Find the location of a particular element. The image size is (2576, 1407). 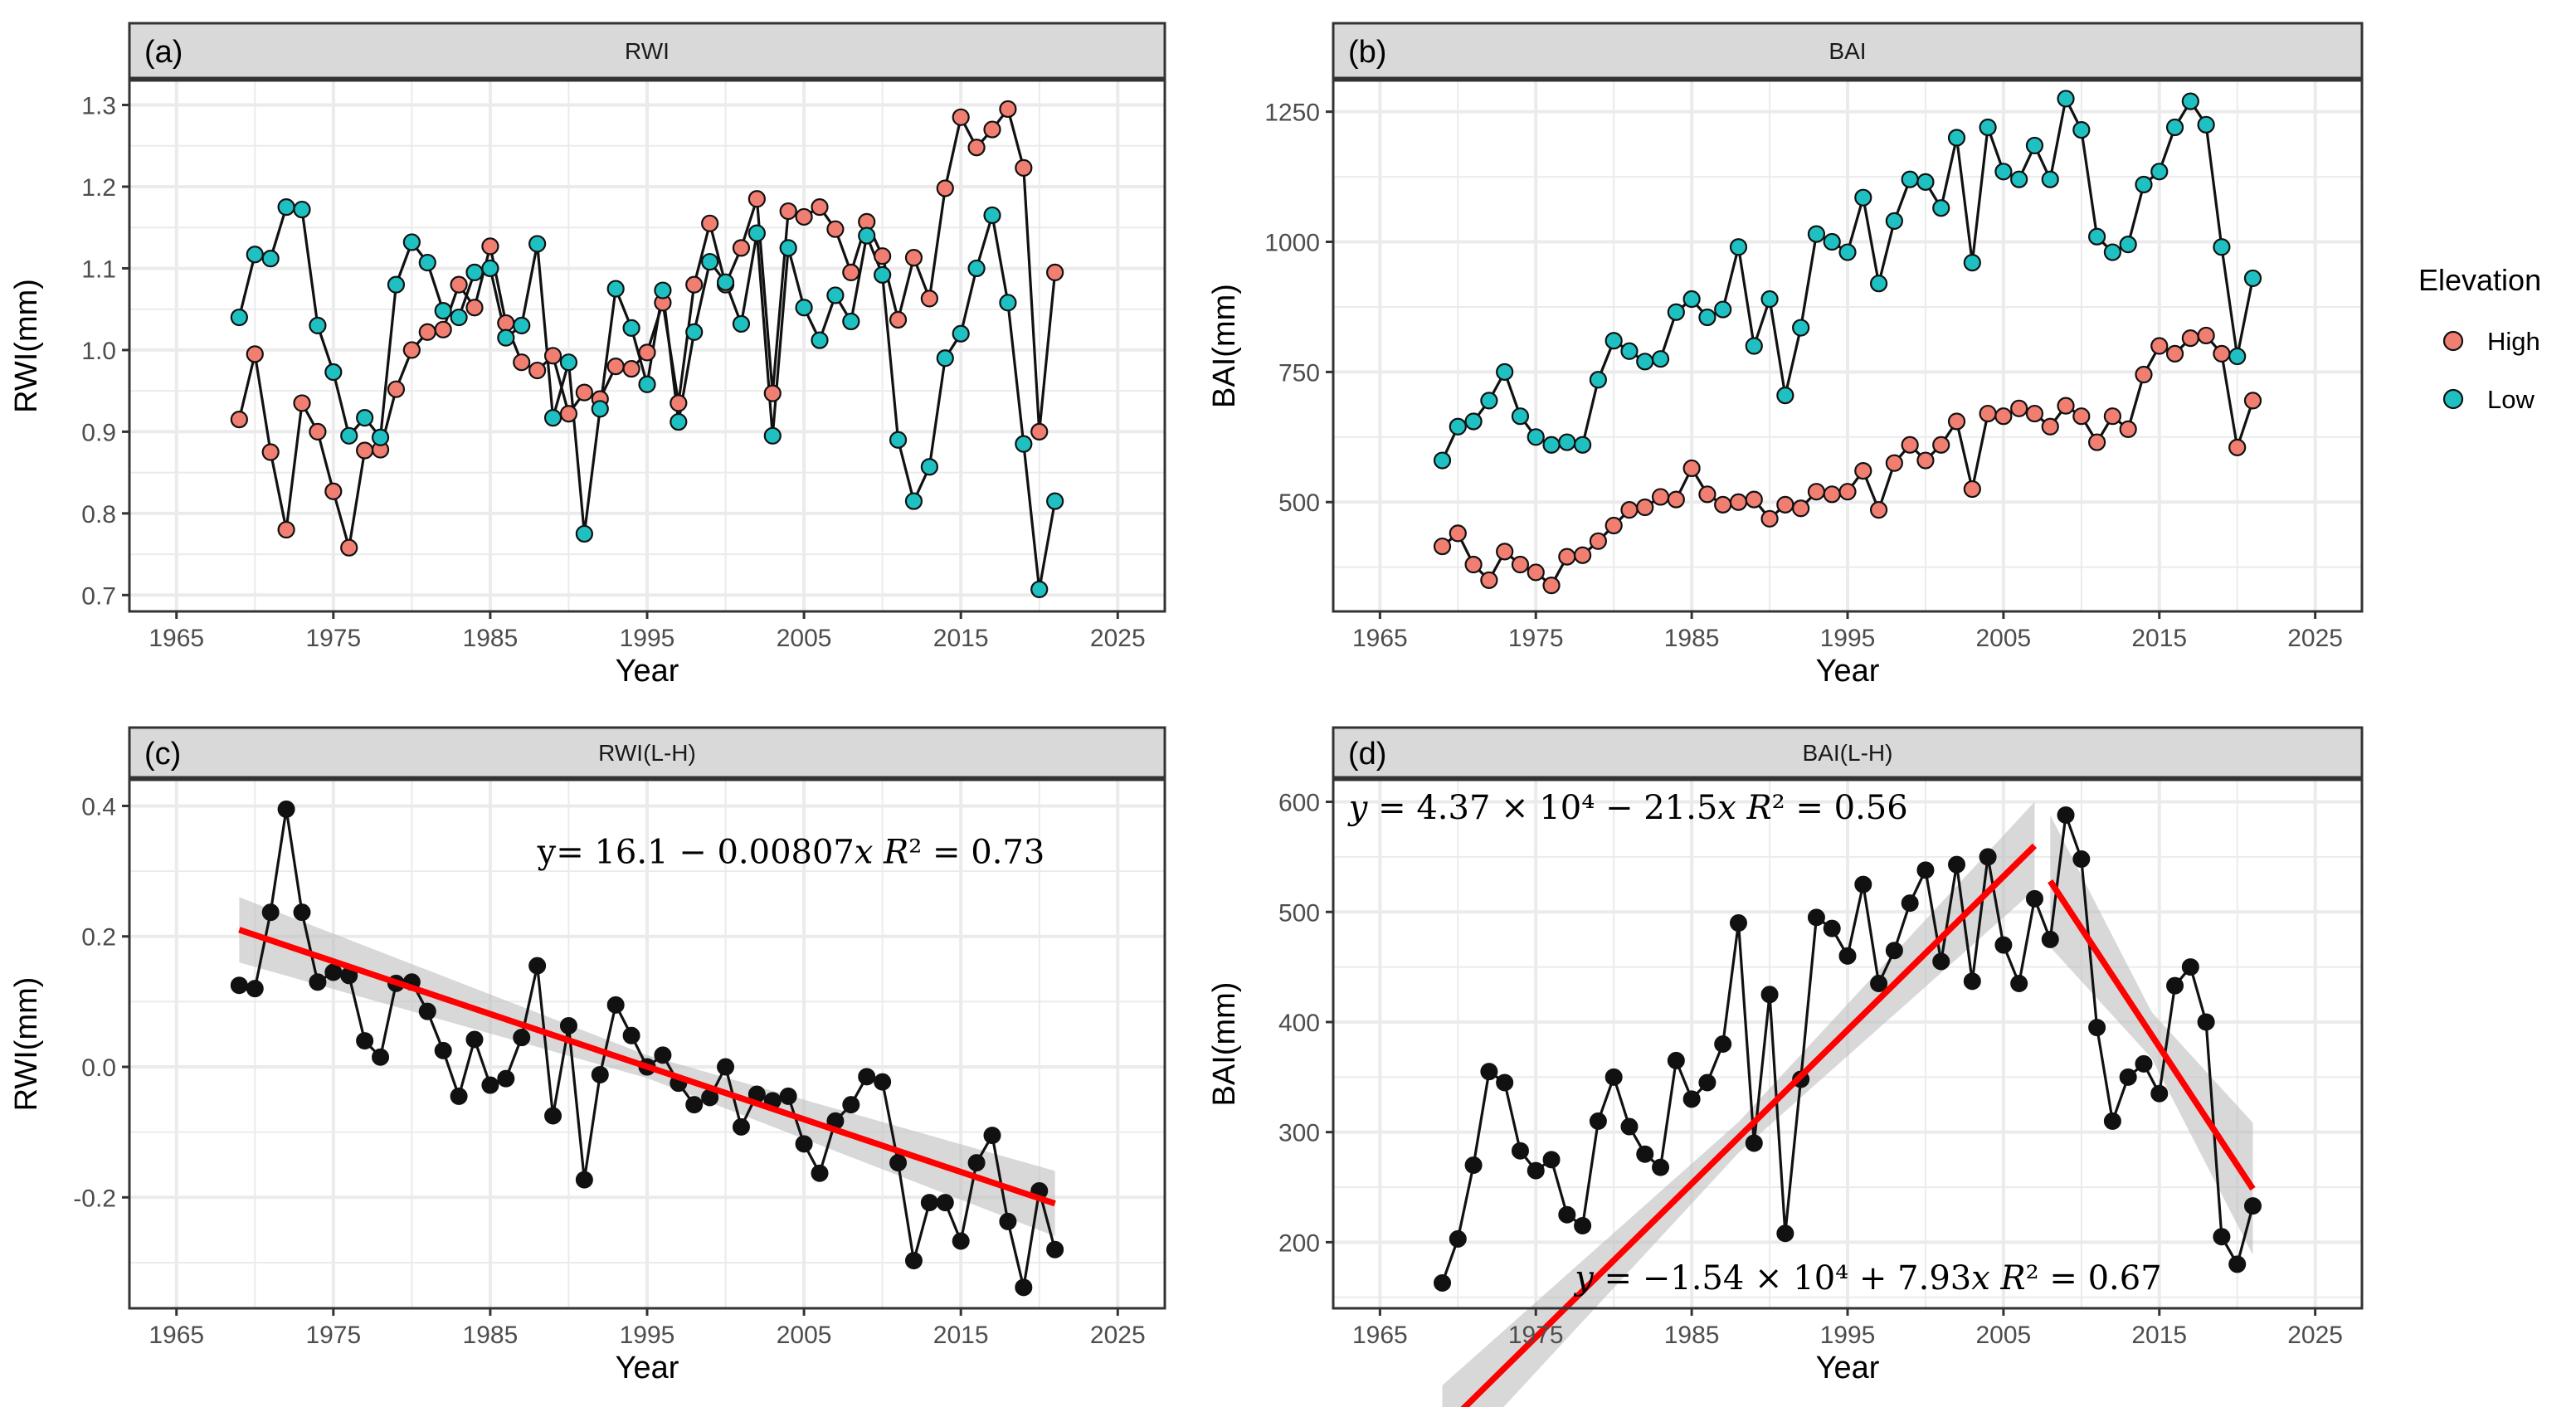

y-tick-label: 750 is located at coordinates (1299, 373).